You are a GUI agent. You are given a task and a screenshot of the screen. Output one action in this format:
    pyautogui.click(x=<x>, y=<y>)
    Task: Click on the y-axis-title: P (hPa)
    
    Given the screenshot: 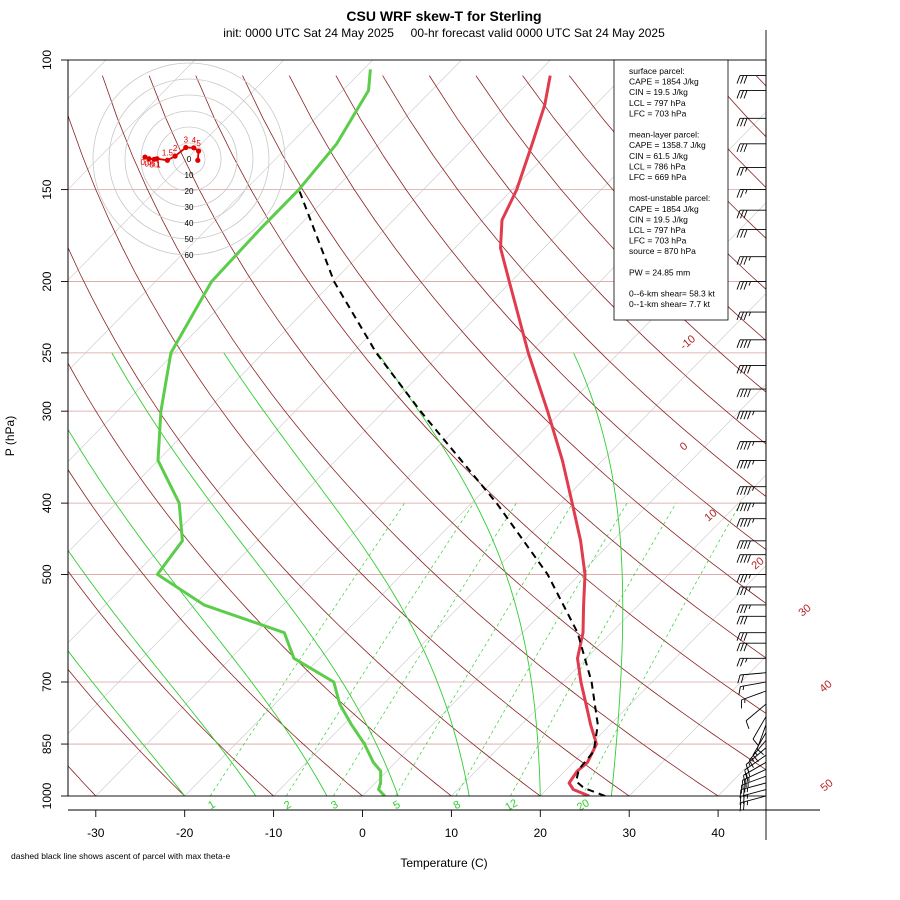 What is the action you would take?
    pyautogui.click(x=10, y=436)
    